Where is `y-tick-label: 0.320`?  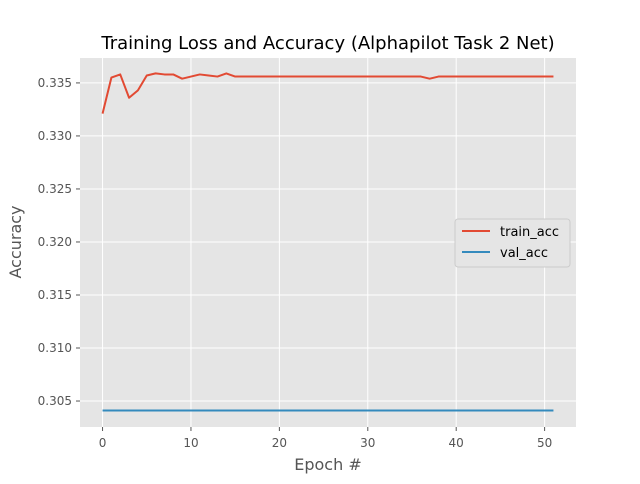
y-tick-label: 0.320 is located at coordinates (55, 242).